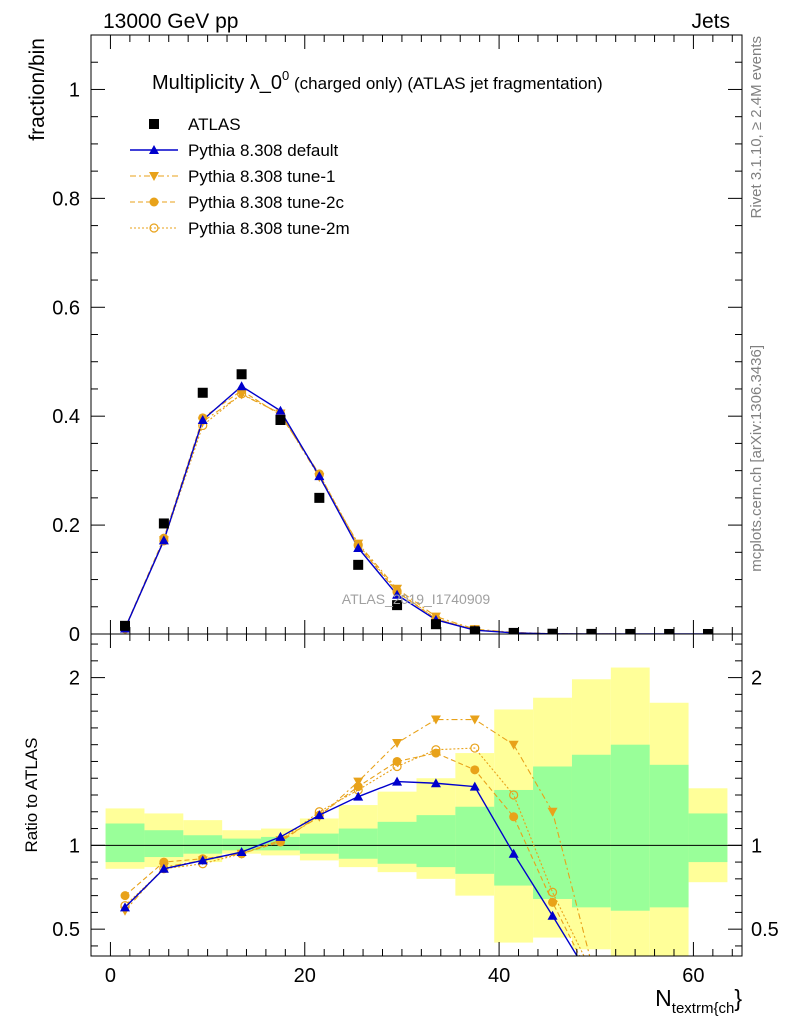  Describe the element at coordinates (710, 21) in the screenshot. I see `jets-label: Jets` at that location.